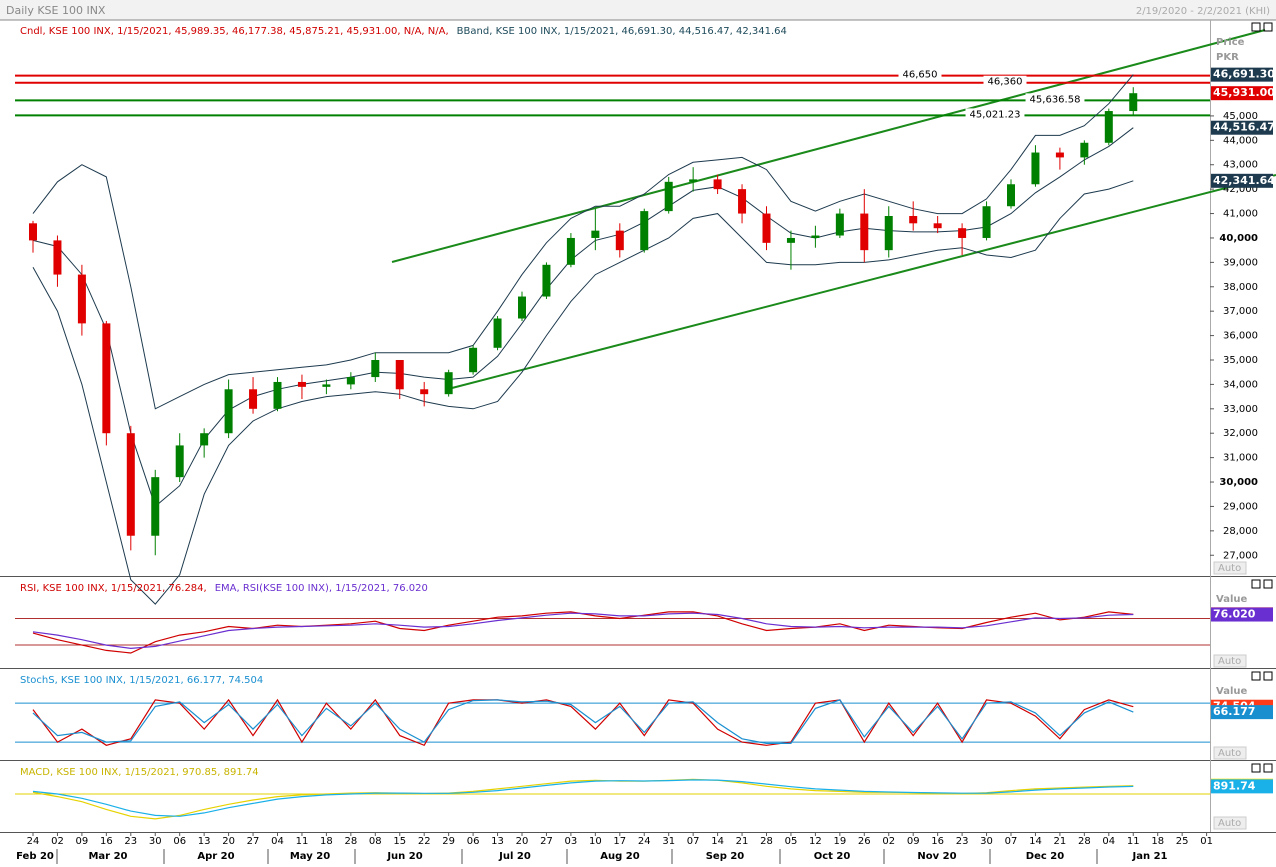 The width and height of the screenshot is (1276, 867). I want to click on level-label-bg, so click(1055, 99).